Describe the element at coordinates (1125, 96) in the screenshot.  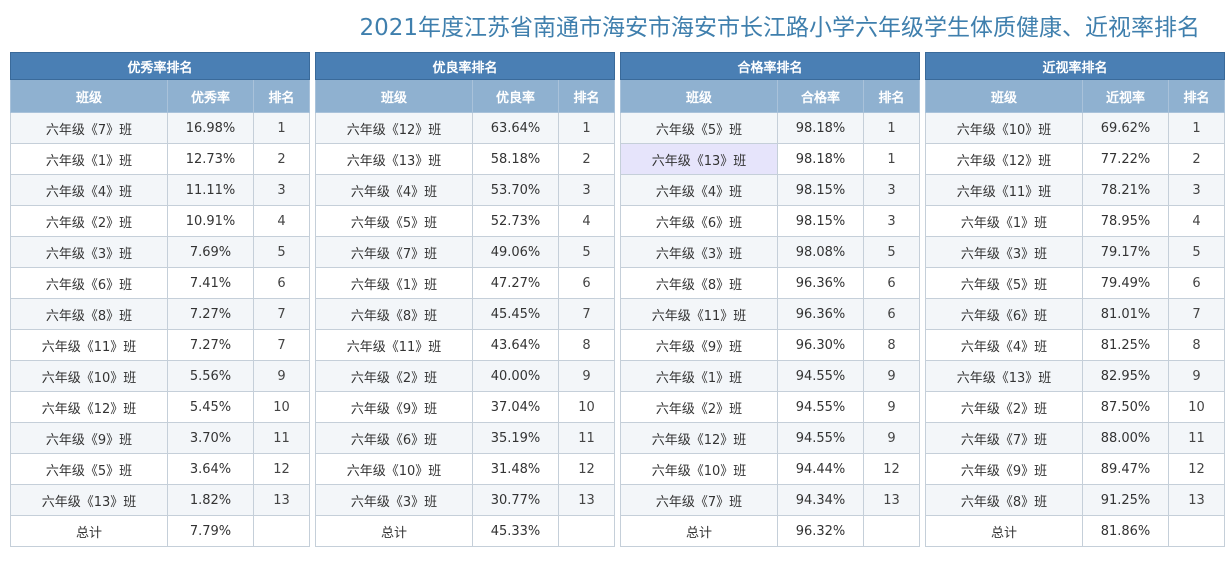
I see `column-header-rate: 近视率` at that location.